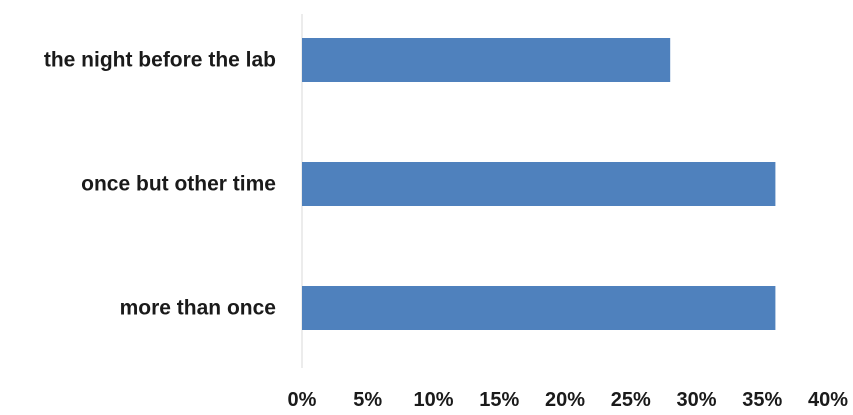  What do you see at coordinates (565, 400) in the screenshot?
I see `x-tick-label-20: 20%` at bounding box center [565, 400].